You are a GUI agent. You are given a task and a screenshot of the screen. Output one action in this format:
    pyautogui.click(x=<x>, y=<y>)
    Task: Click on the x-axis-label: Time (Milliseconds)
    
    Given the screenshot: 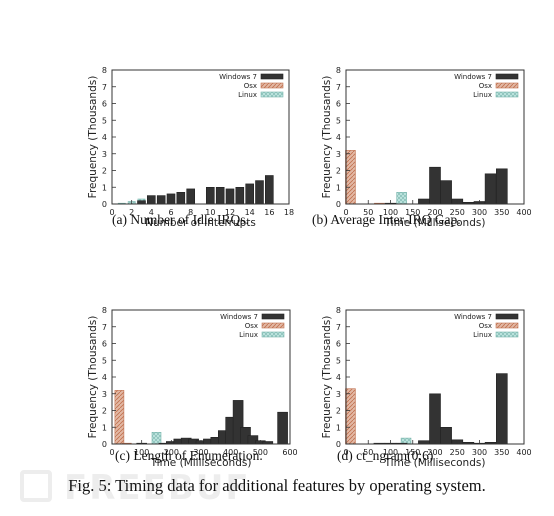 What is the action you would take?
    pyautogui.click(x=435, y=223)
    